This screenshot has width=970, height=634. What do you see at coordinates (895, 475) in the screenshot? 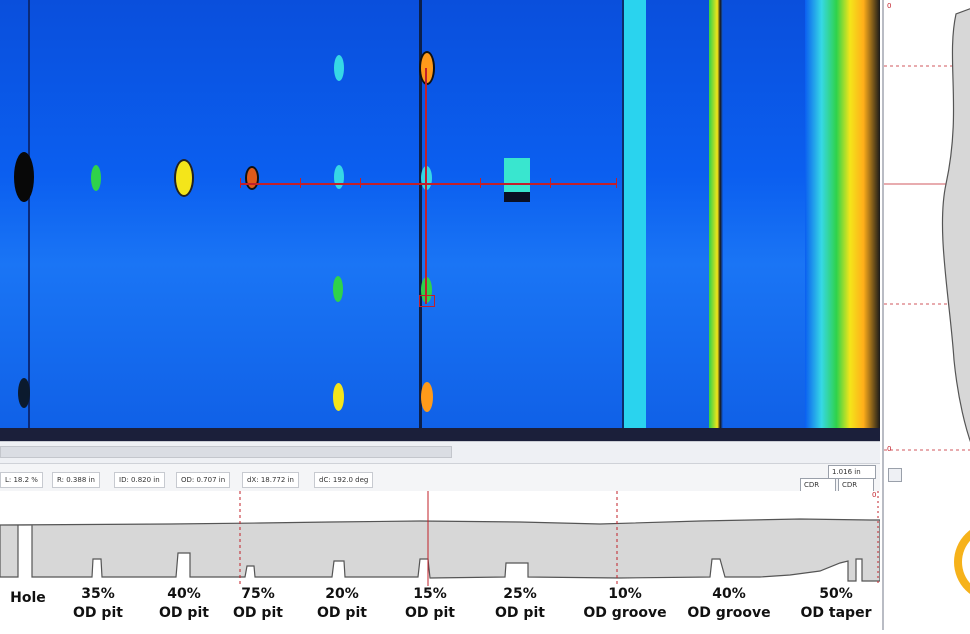
I see `panel-toggle-button` at bounding box center [895, 475].